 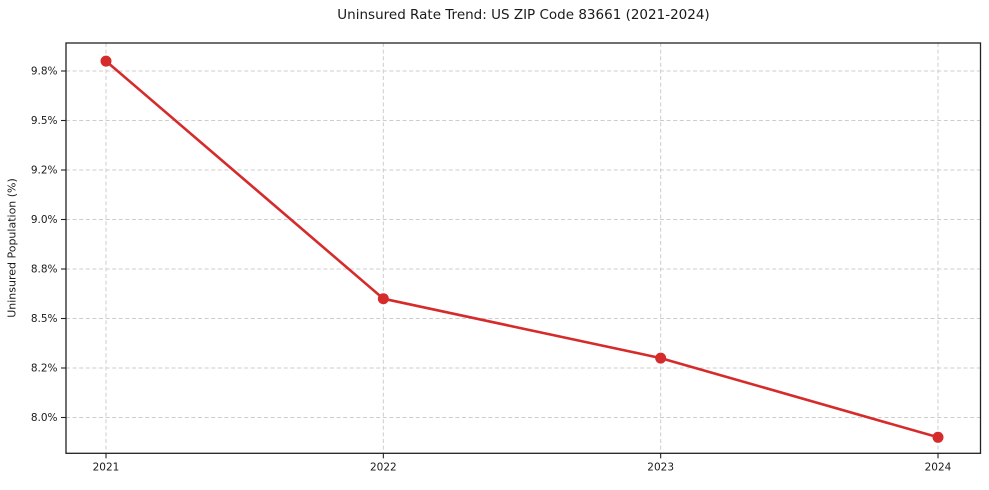 I want to click on y-tick-label: 8.2%, so click(x=44, y=369).